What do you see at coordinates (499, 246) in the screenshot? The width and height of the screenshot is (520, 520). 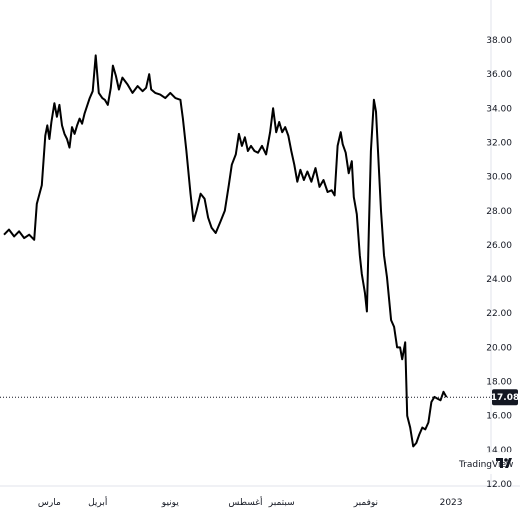 I see `y-tick-label: 26.00` at bounding box center [499, 246].